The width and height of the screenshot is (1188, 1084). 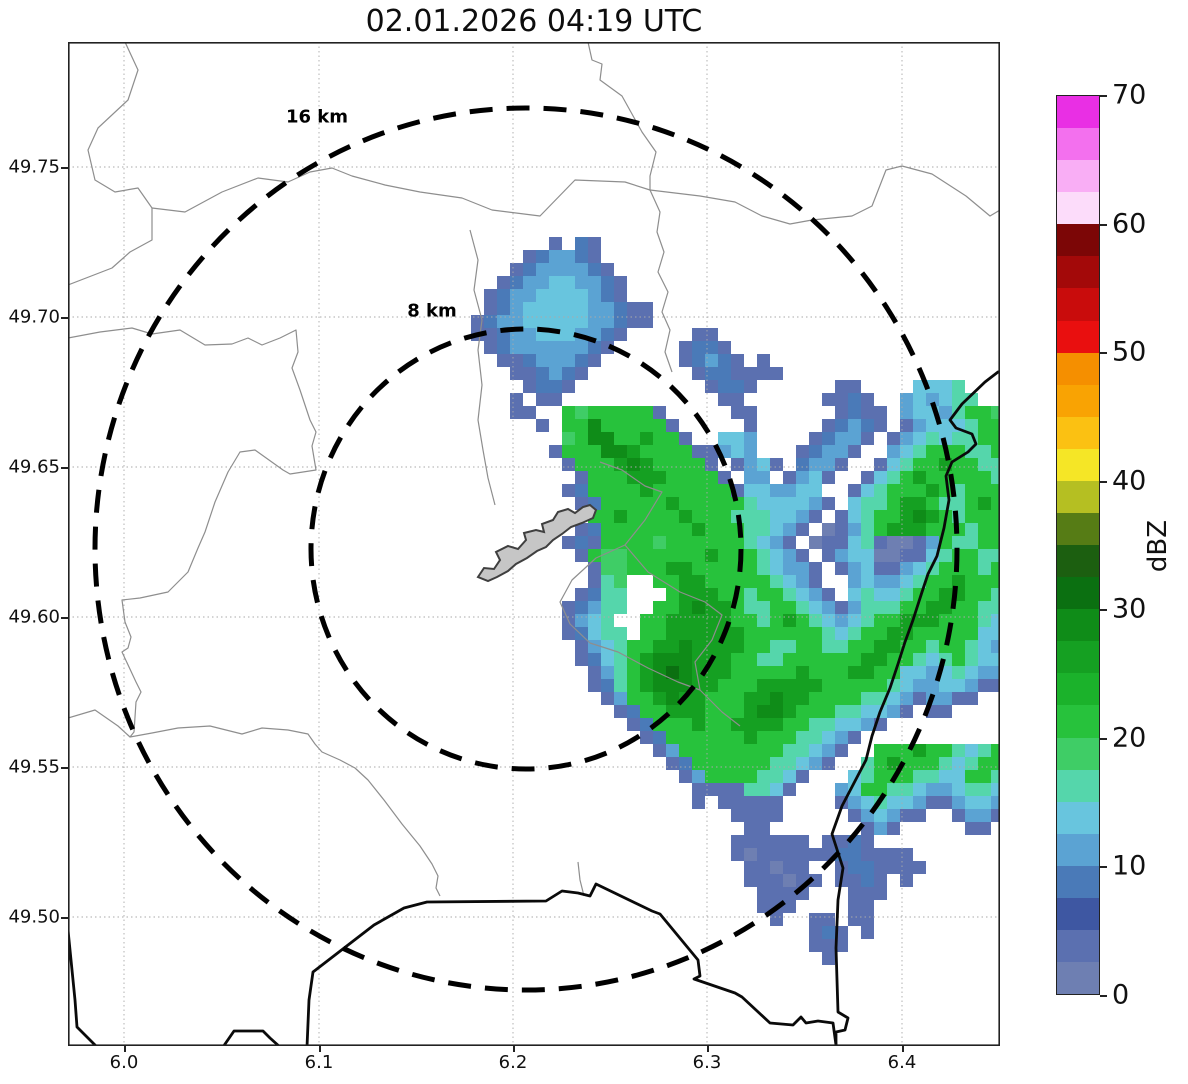 I want to click on colorbar-tick-label: 60, so click(x=1129, y=224).